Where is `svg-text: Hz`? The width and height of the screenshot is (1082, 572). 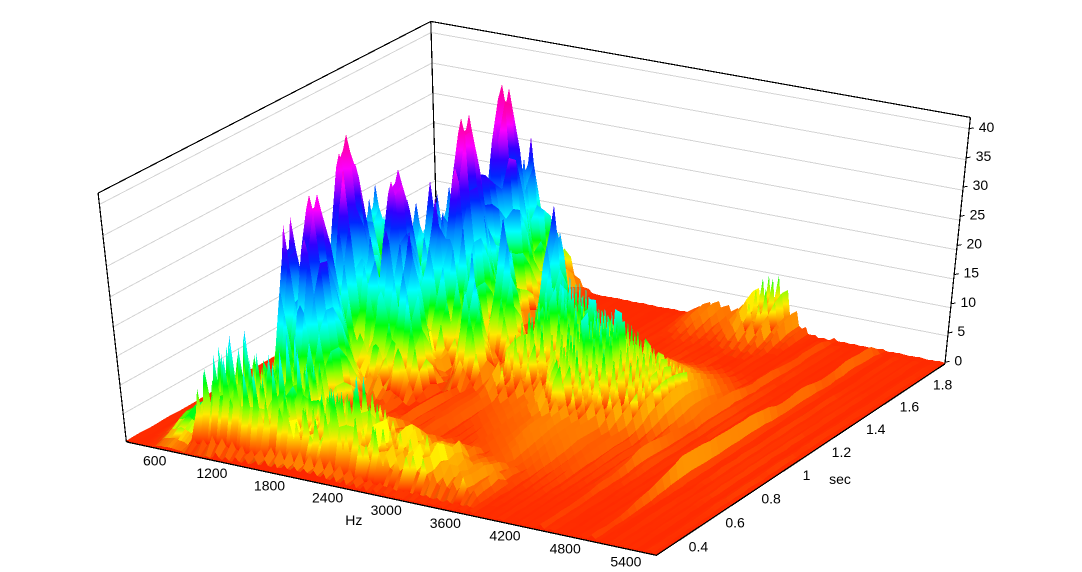 svg-text: Hz is located at coordinates (353, 520).